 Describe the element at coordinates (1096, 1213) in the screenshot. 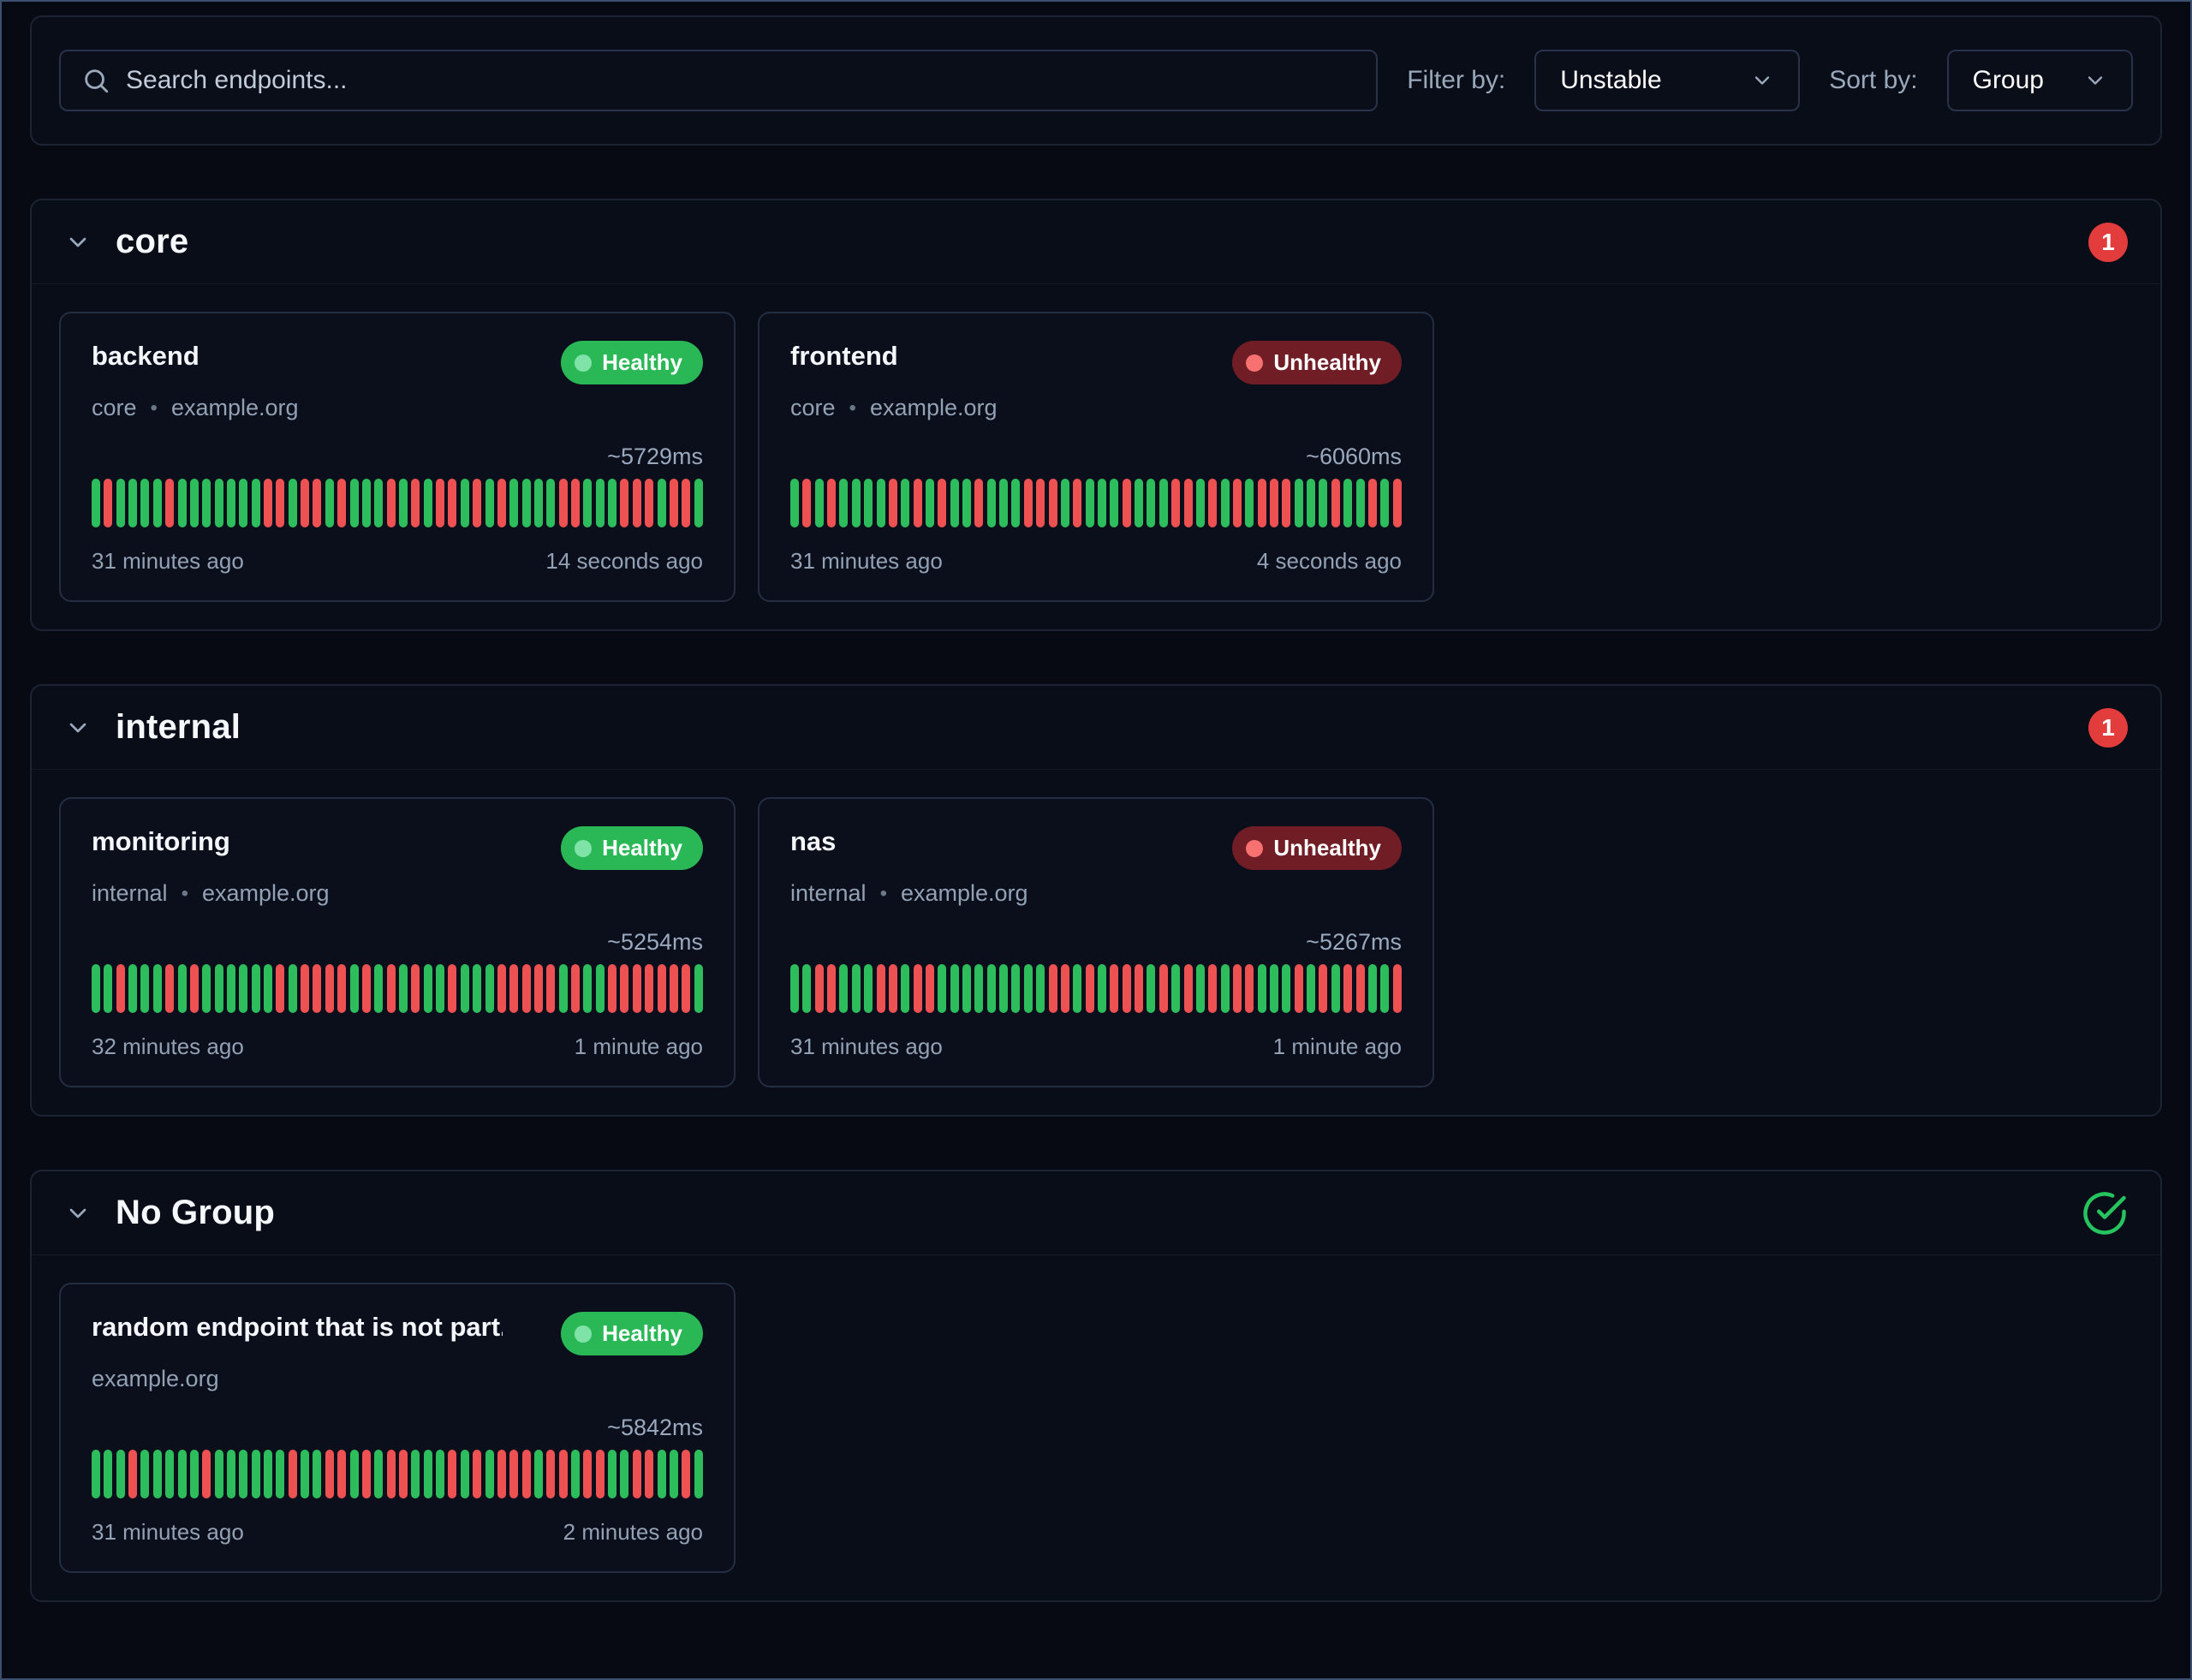

I see `group-header: No Group` at that location.